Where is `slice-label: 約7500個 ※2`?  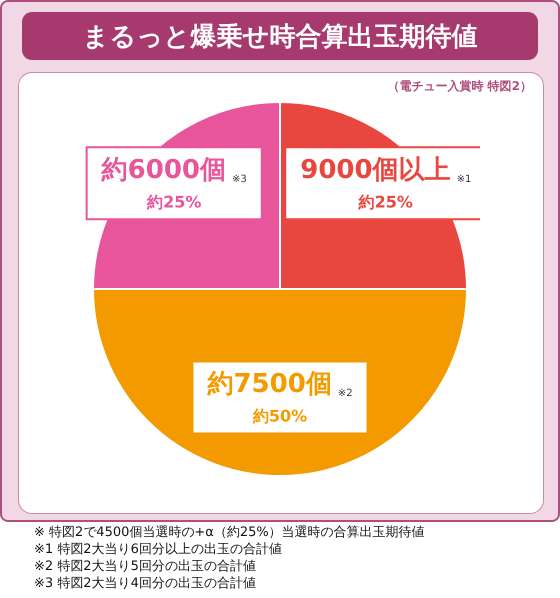 slice-label: 約7500個 ※2 is located at coordinates (279, 384).